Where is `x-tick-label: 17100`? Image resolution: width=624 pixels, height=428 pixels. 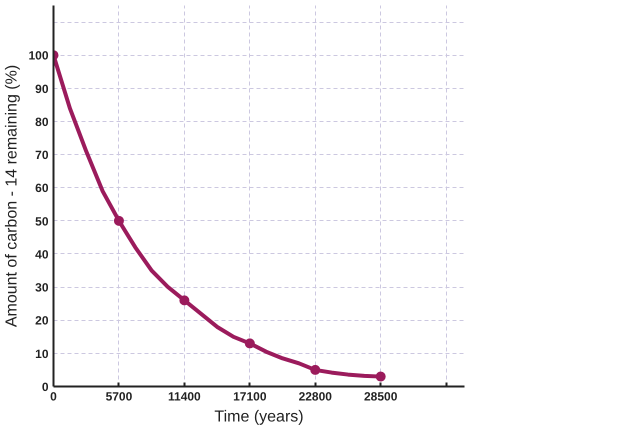 x-tick-label: 17100 is located at coordinates (250, 397).